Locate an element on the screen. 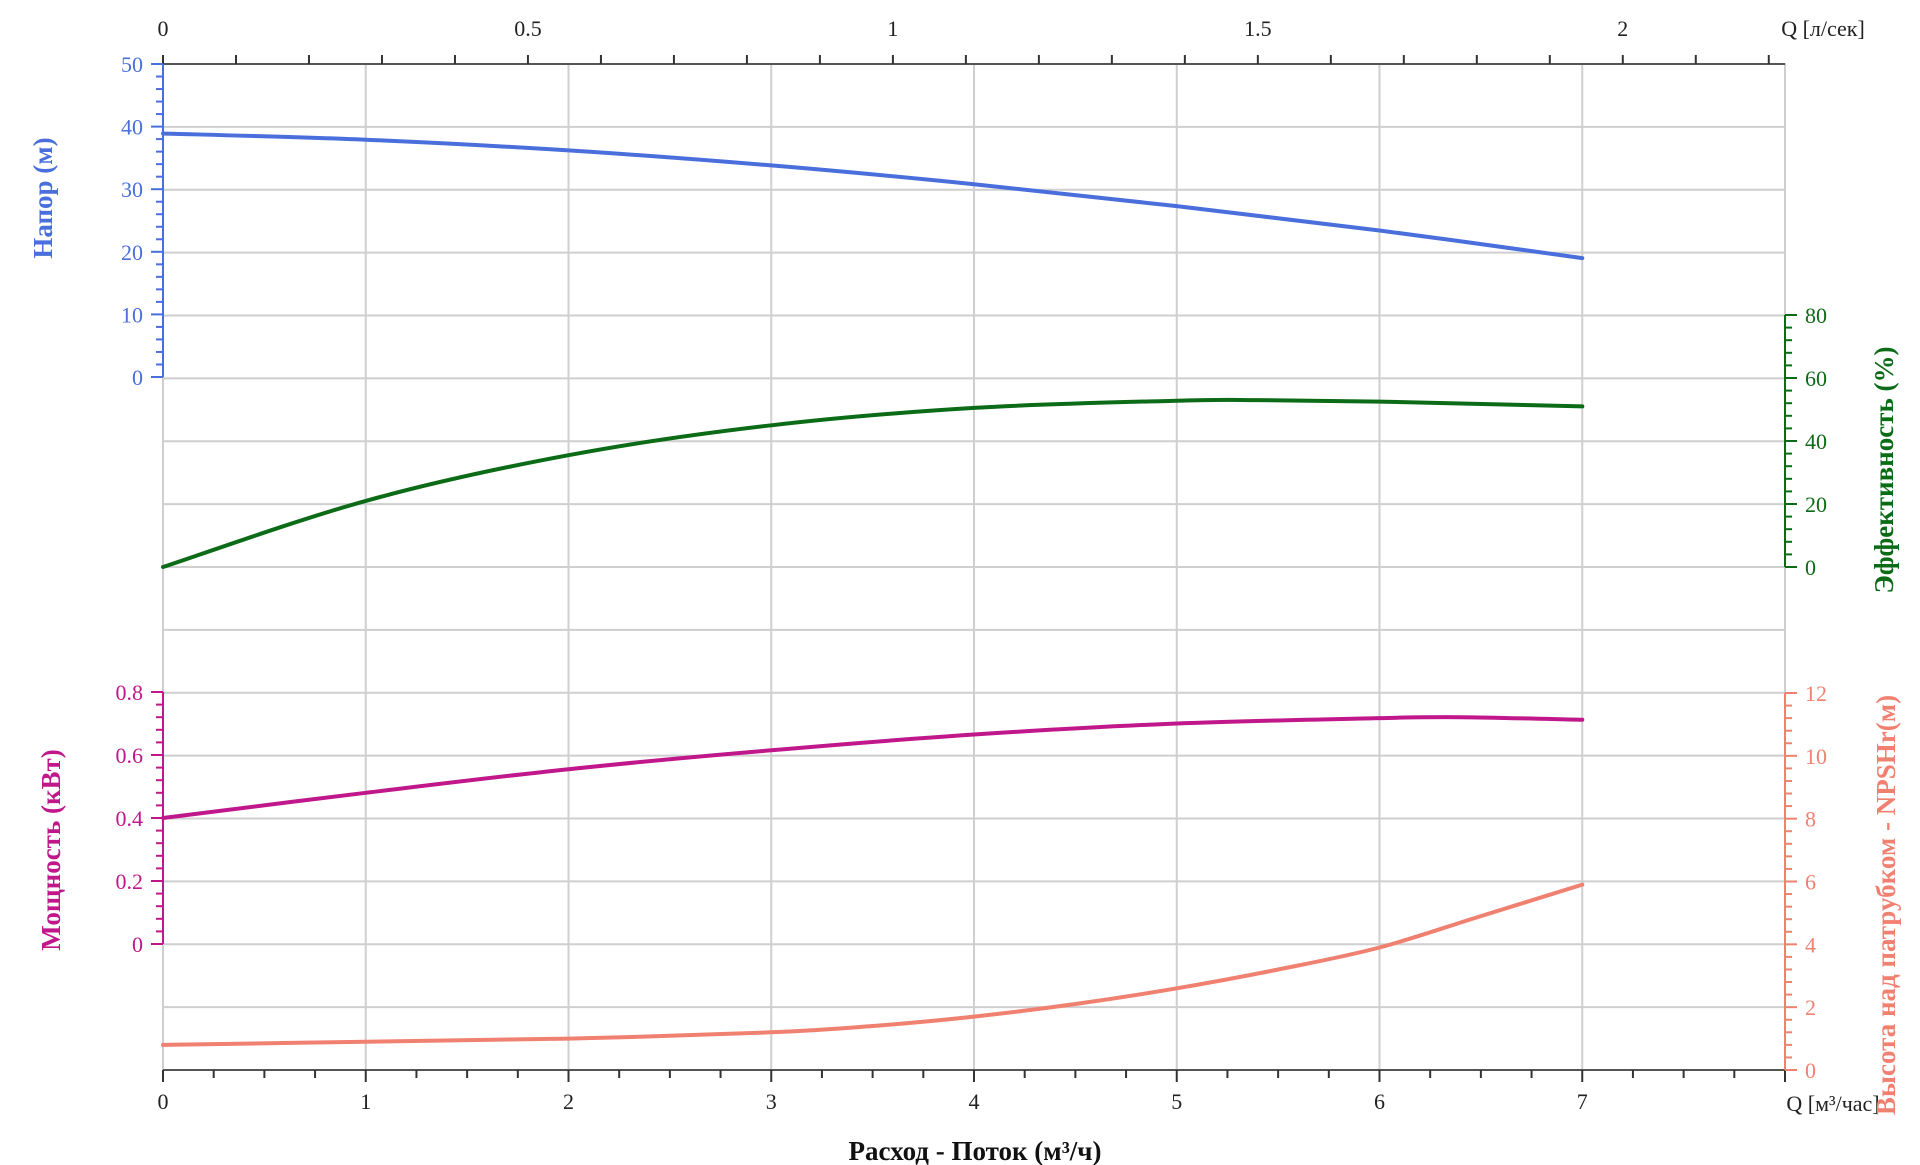 This screenshot has width=1920, height=1165. power-tick-label: 0.4 is located at coordinates (130, 818).